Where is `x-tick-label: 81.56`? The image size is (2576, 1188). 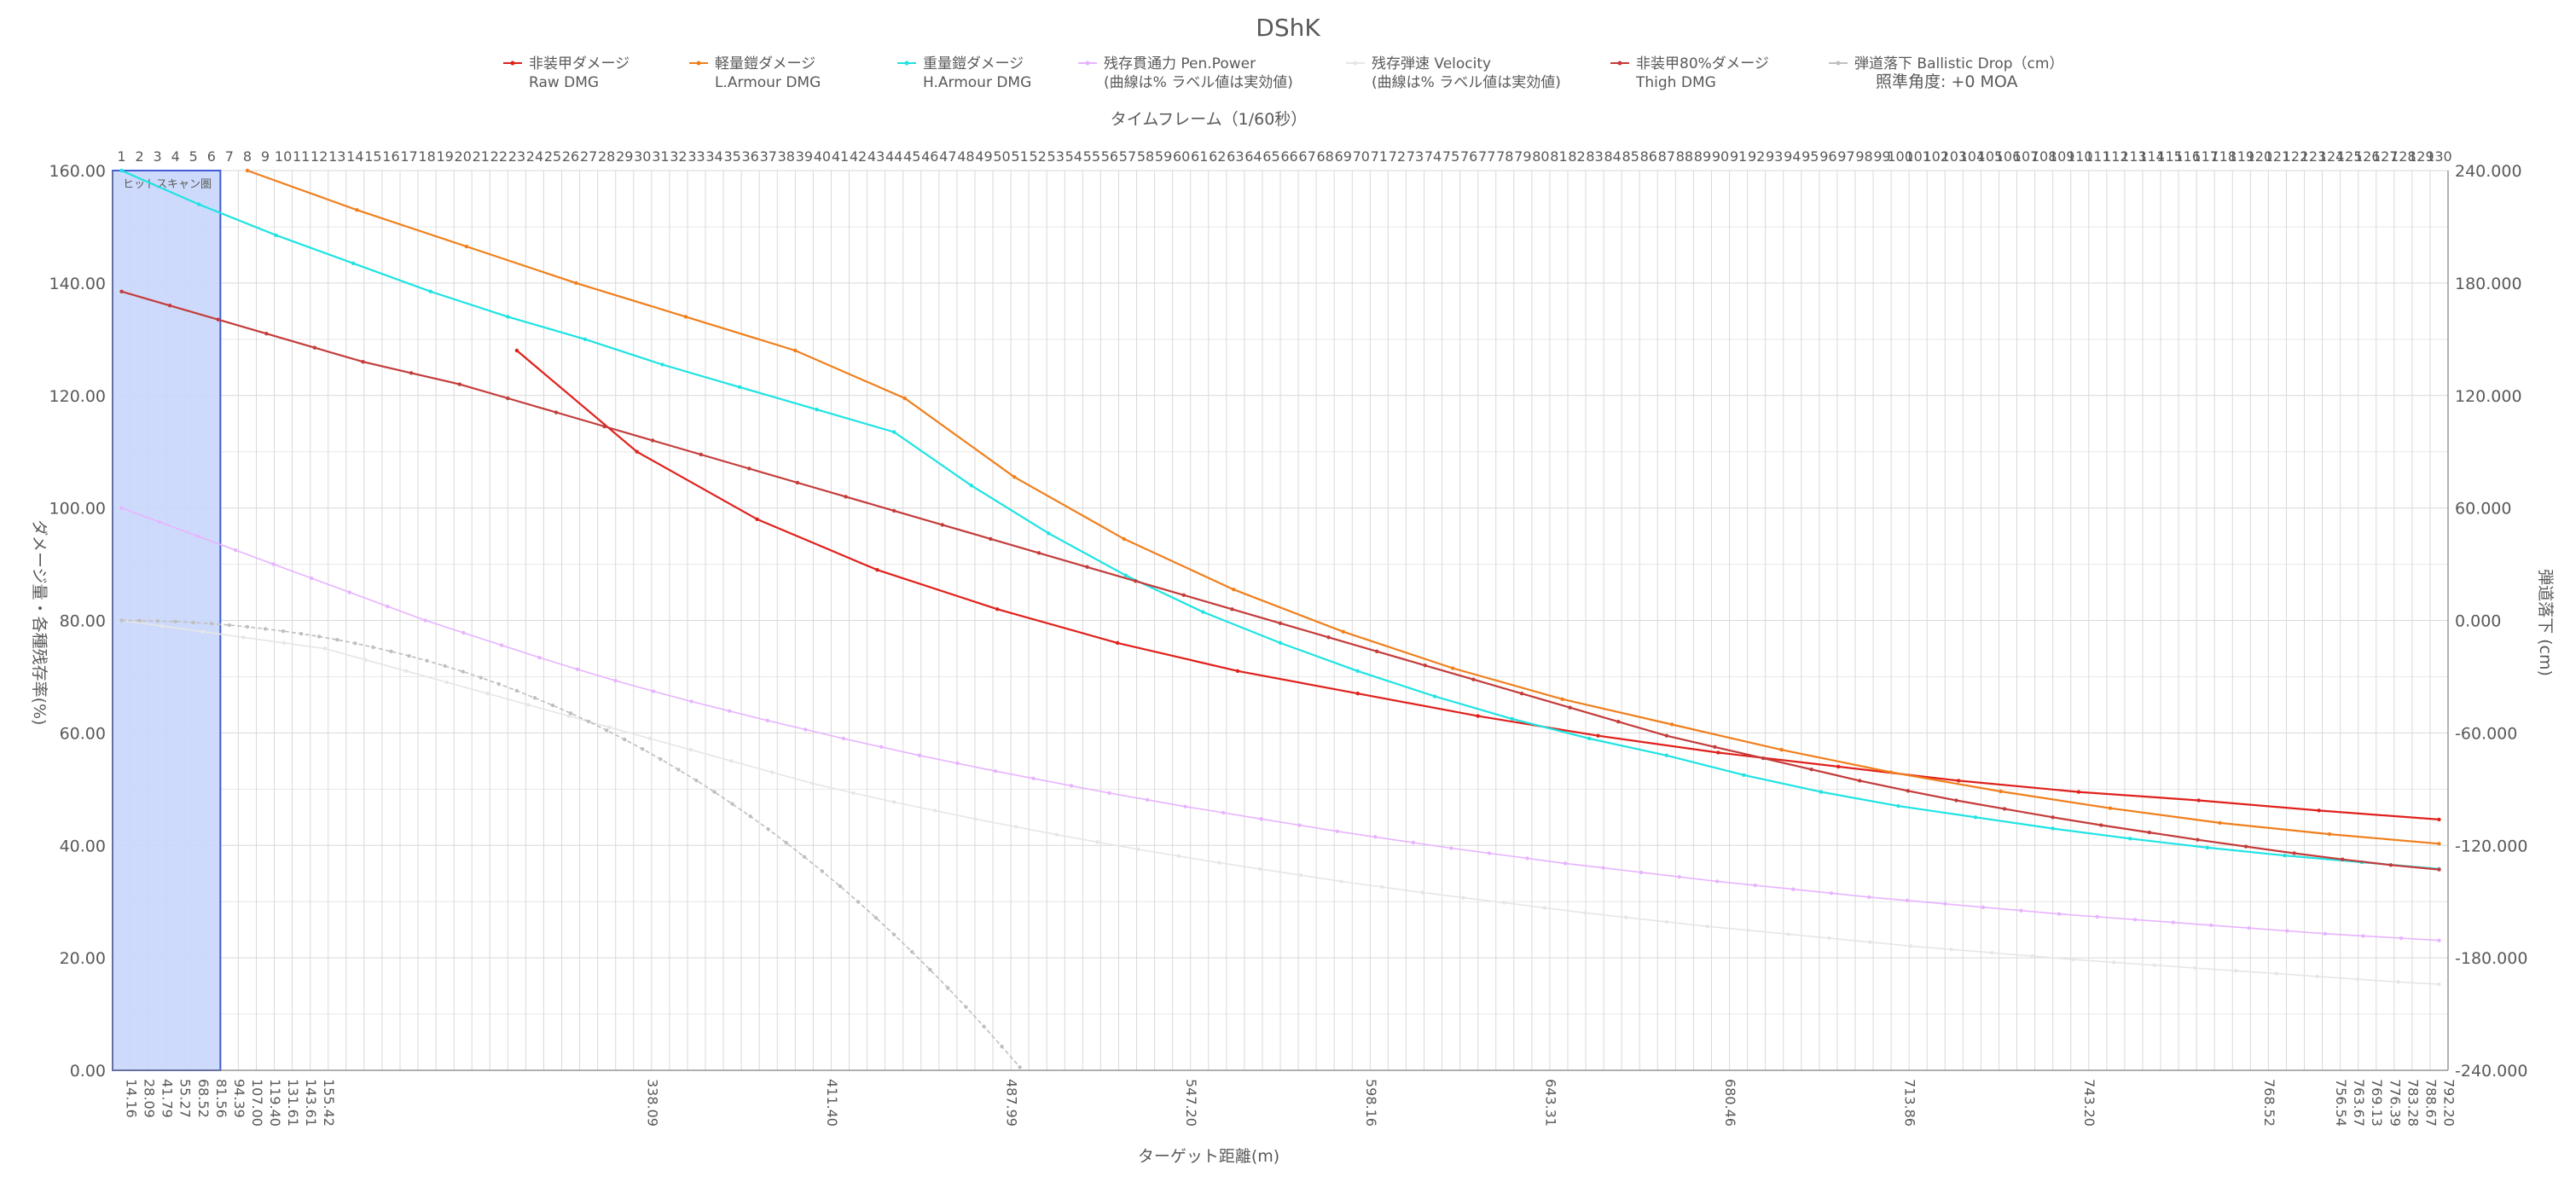 x-tick-label: 81.56 is located at coordinates (221, 1098).